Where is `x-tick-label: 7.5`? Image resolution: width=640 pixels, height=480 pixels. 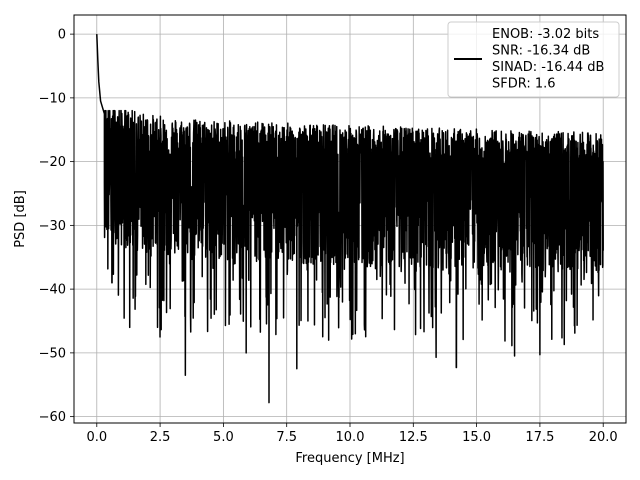 x-tick-label: 7.5 is located at coordinates (286, 437).